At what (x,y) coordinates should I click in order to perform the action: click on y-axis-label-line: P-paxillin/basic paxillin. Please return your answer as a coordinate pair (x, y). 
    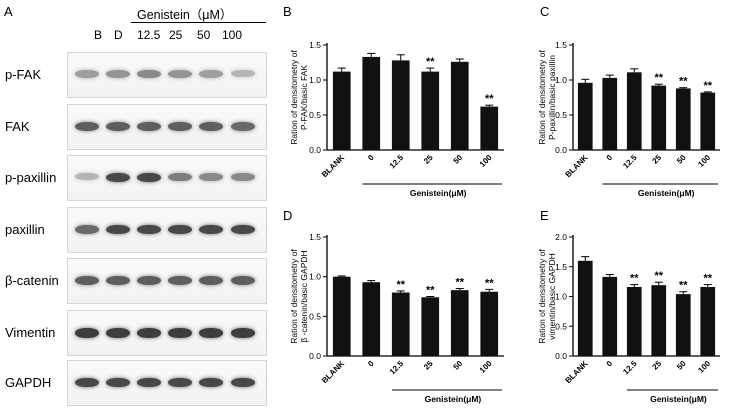
    Looking at the image, I should click on (552, 97).